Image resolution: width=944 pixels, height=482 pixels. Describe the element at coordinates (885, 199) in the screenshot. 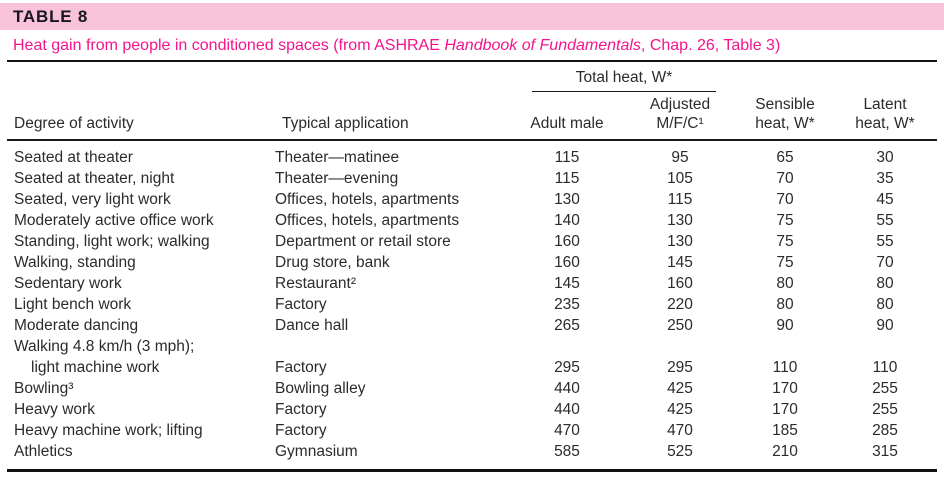

I see `latent-value-cell: 45` at that location.